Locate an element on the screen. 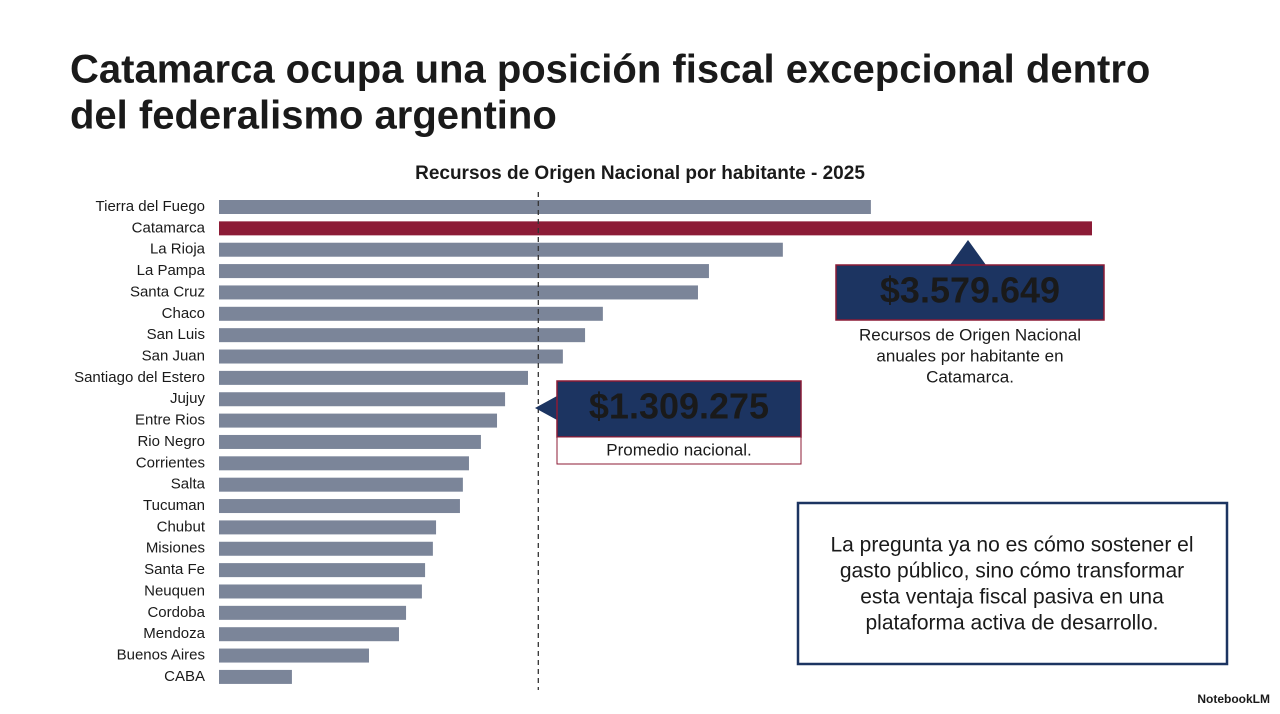 The width and height of the screenshot is (1280, 714). note-text: gasto público, sino cómo transformar is located at coordinates (1012, 571).